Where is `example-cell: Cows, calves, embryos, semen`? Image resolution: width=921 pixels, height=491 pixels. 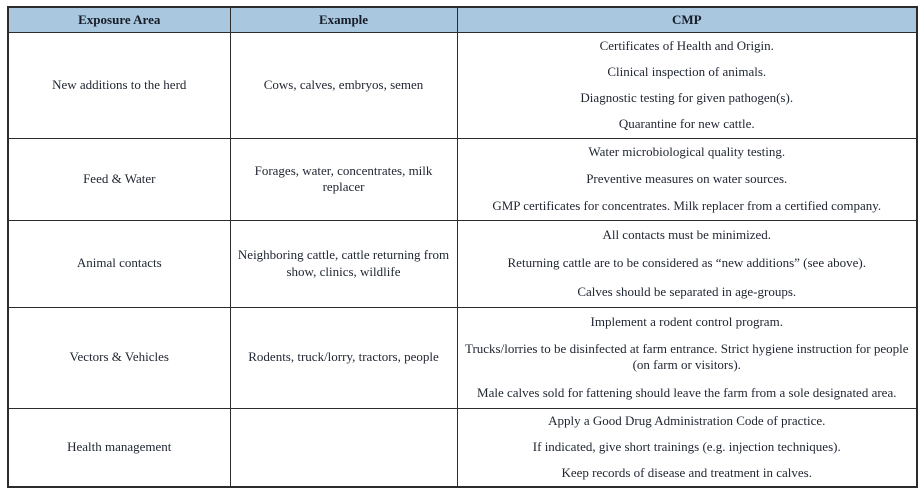 example-cell: Cows, calves, embryos, semen is located at coordinates (343, 85).